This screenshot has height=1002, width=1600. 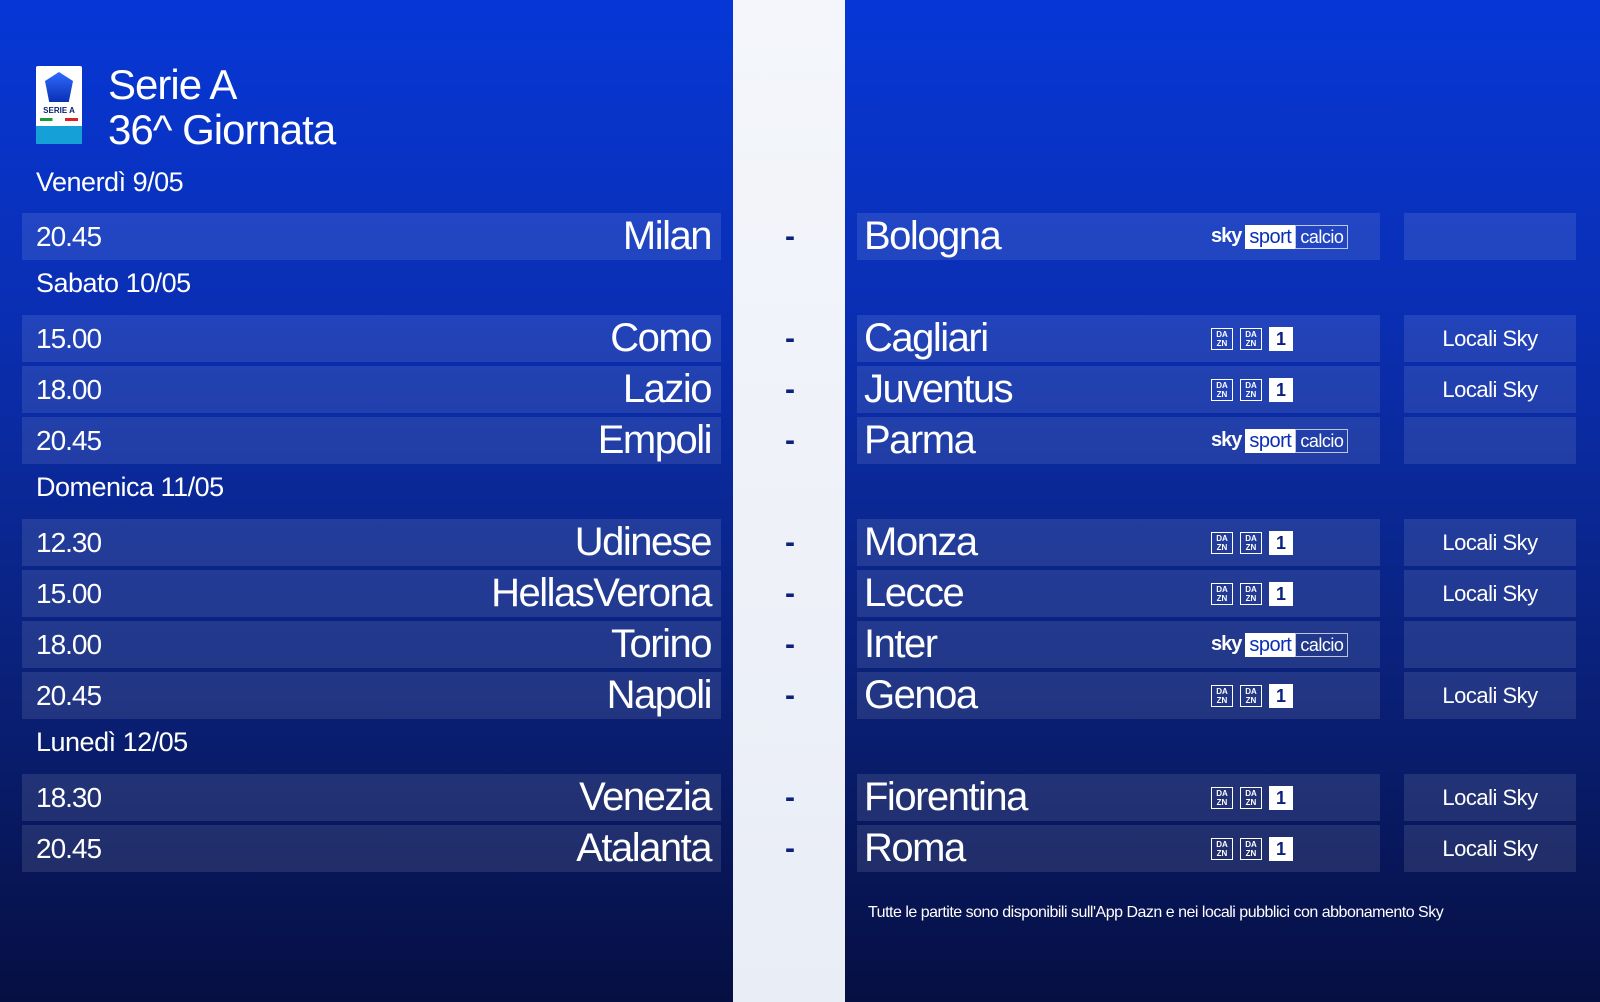 What do you see at coordinates (222, 129) in the screenshot?
I see `matchday-title: 36^ Giornata` at bounding box center [222, 129].